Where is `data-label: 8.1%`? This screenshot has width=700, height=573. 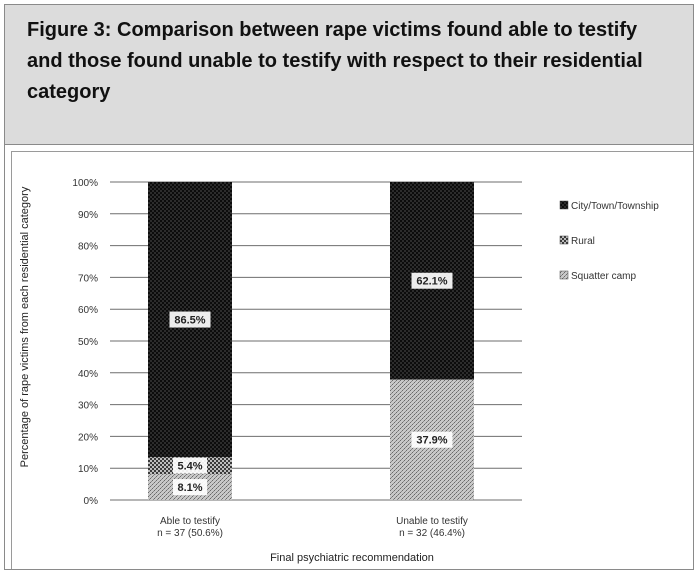
data-label: 8.1% is located at coordinates (189, 488).